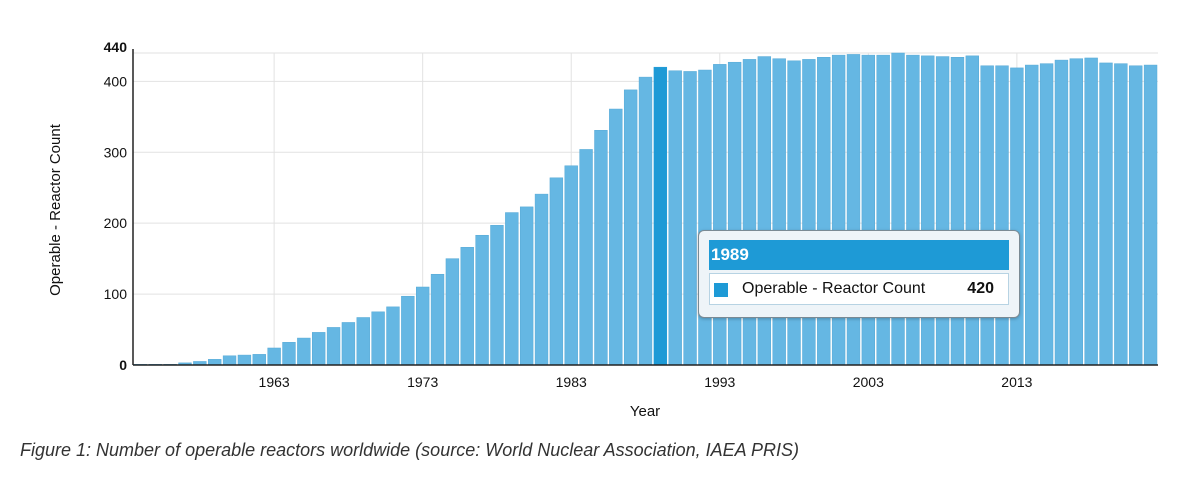  I want to click on y-tick-label: 300, so click(116, 152).